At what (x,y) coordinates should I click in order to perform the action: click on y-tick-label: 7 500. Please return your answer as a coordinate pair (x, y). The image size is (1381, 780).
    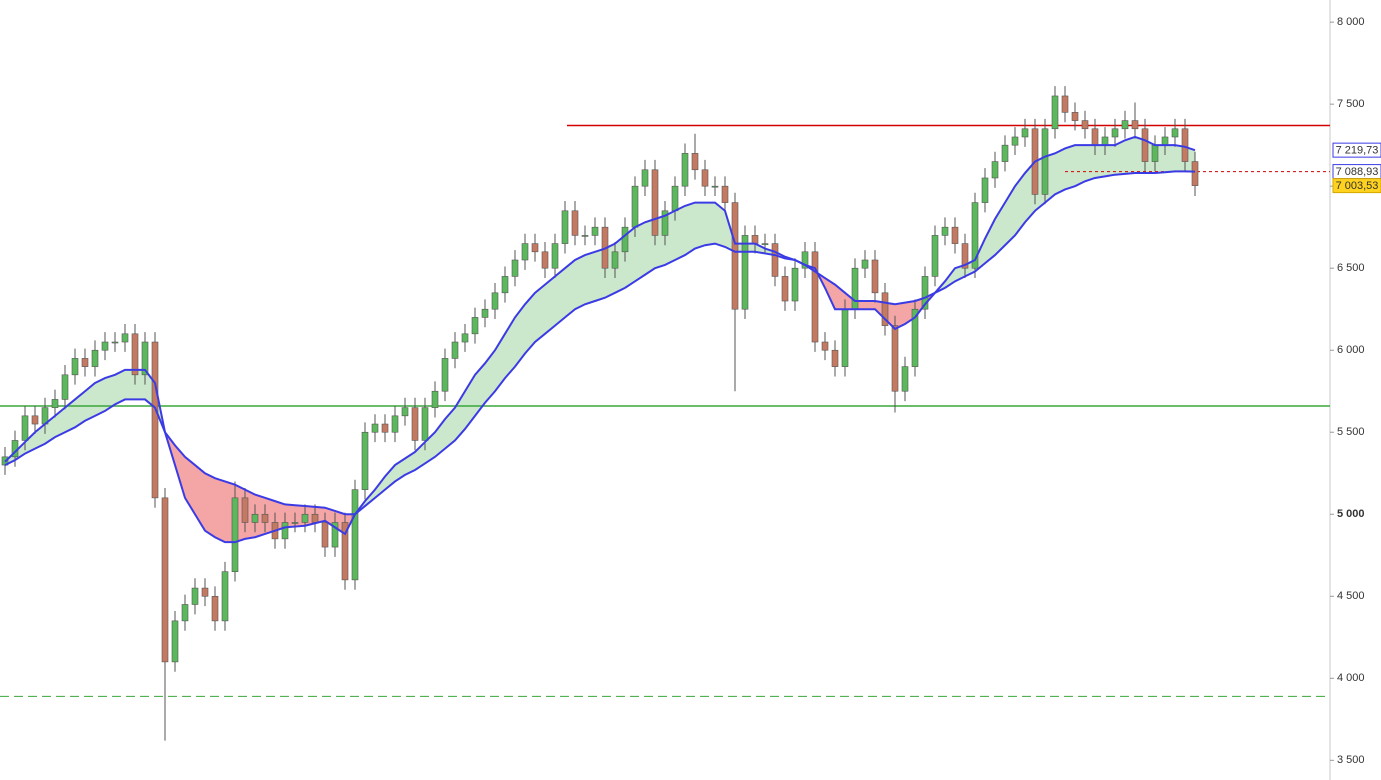
    Looking at the image, I should click on (1351, 104).